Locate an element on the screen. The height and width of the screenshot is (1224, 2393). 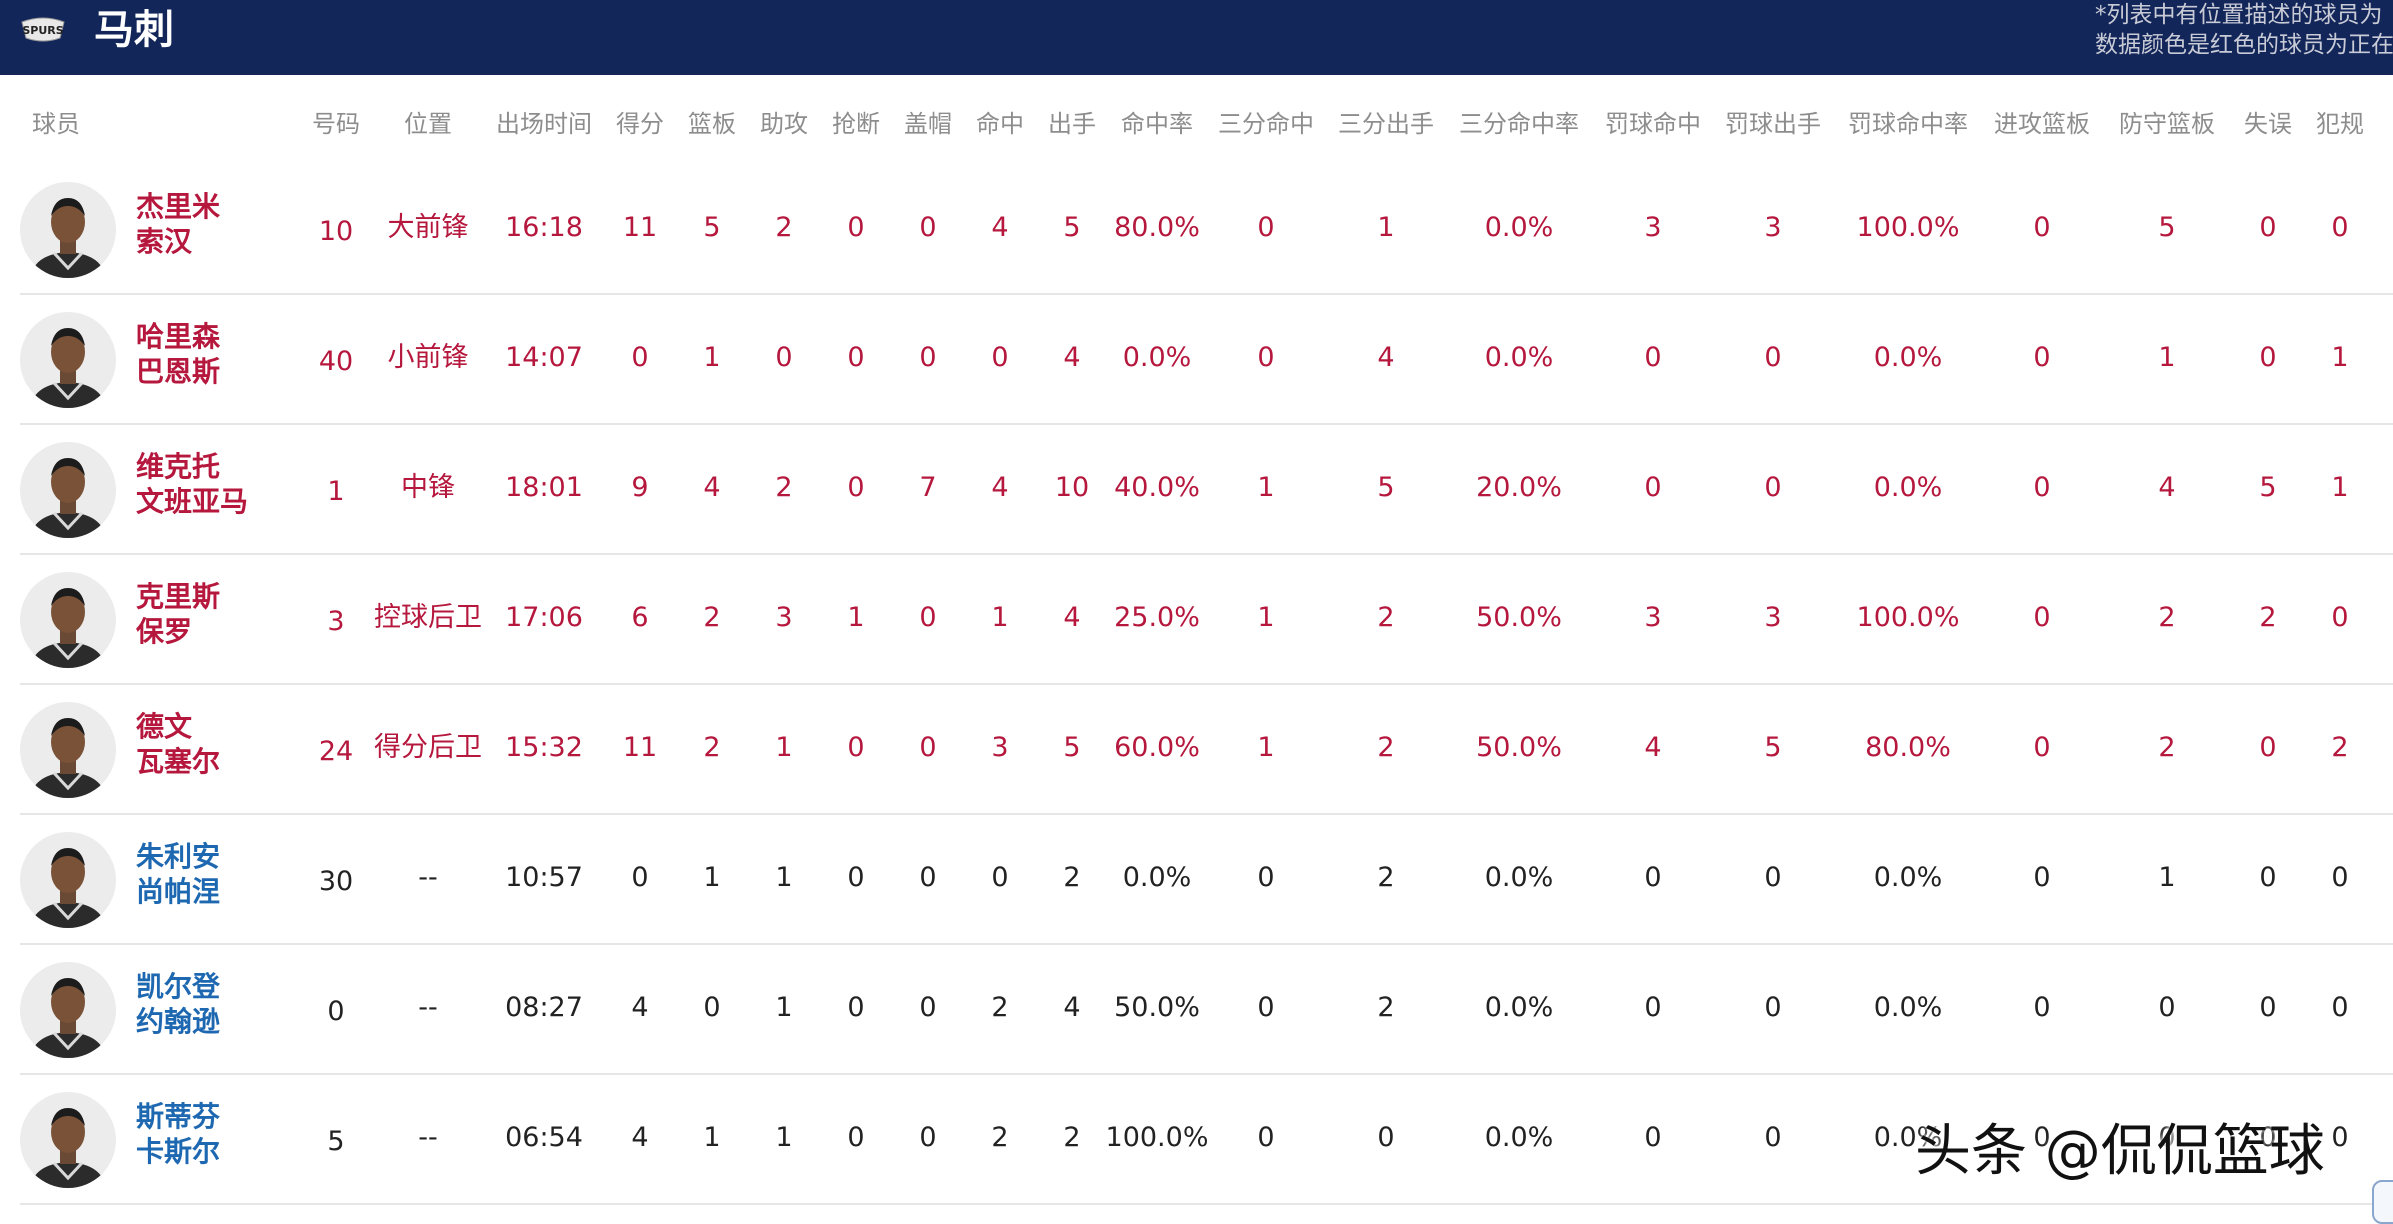
cell-number-col: 5 is located at coordinates (336, 1141).